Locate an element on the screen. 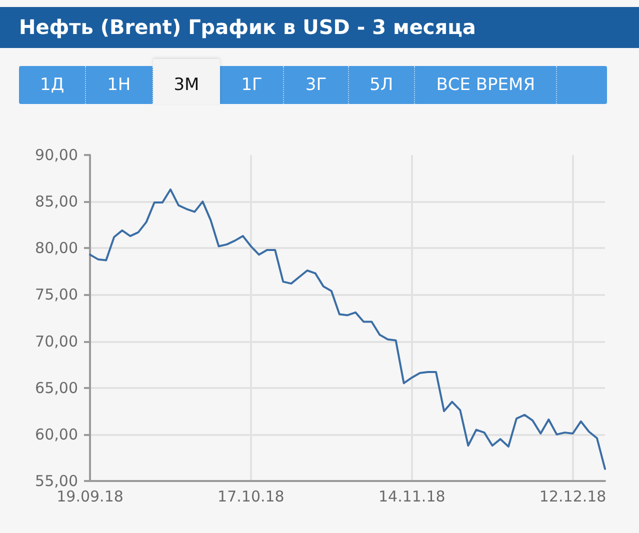 The height and width of the screenshot is (533, 639). y-tick-label: 90,00 is located at coordinates (56, 155).